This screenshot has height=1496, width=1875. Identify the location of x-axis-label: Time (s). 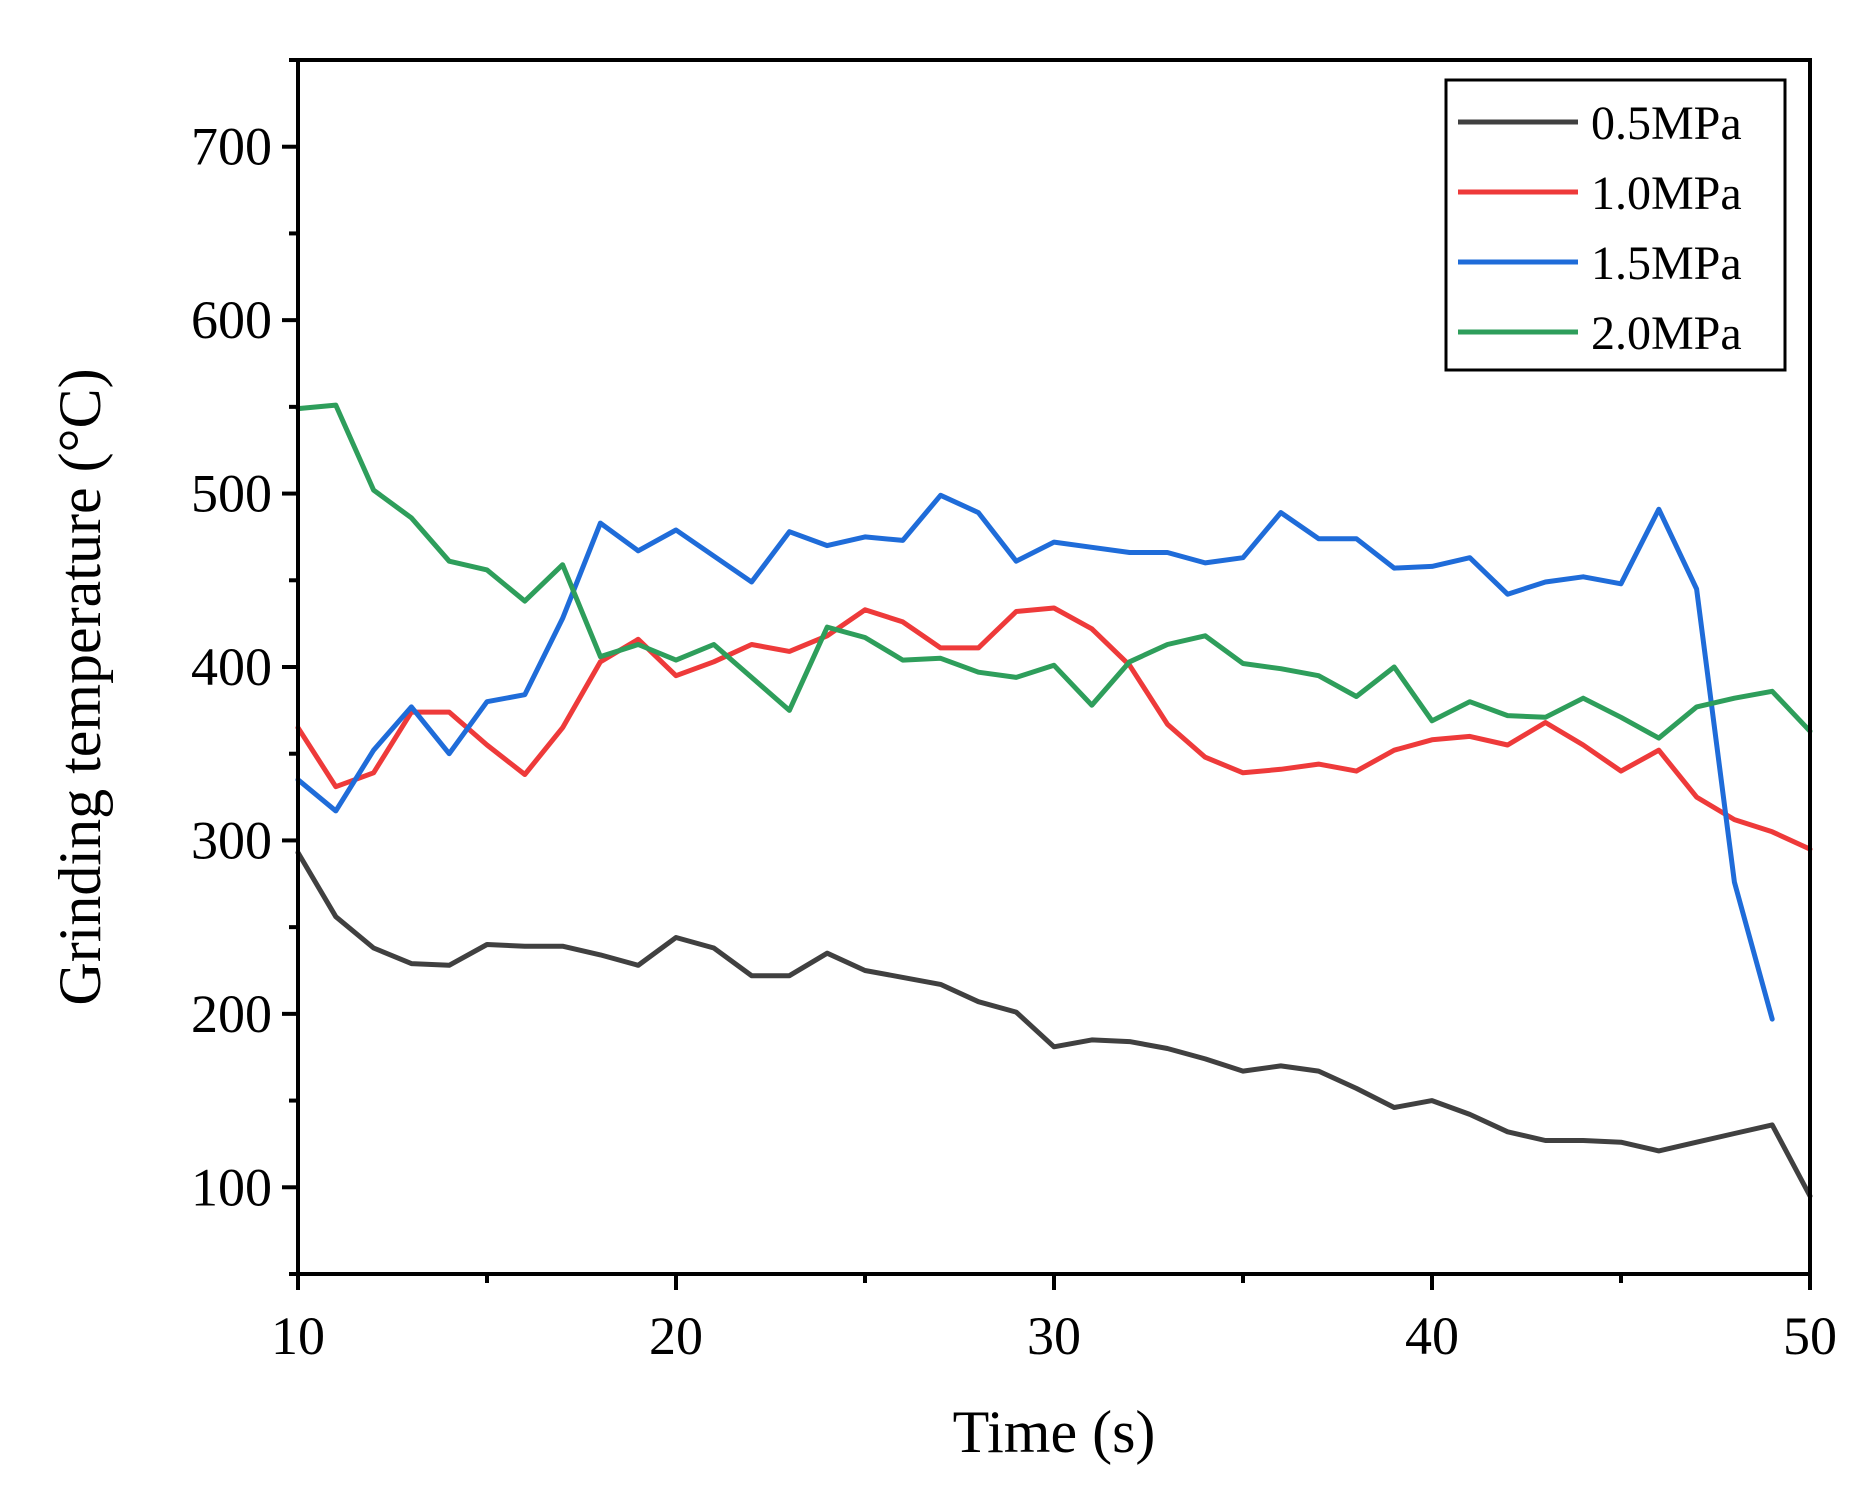
(1054, 1432).